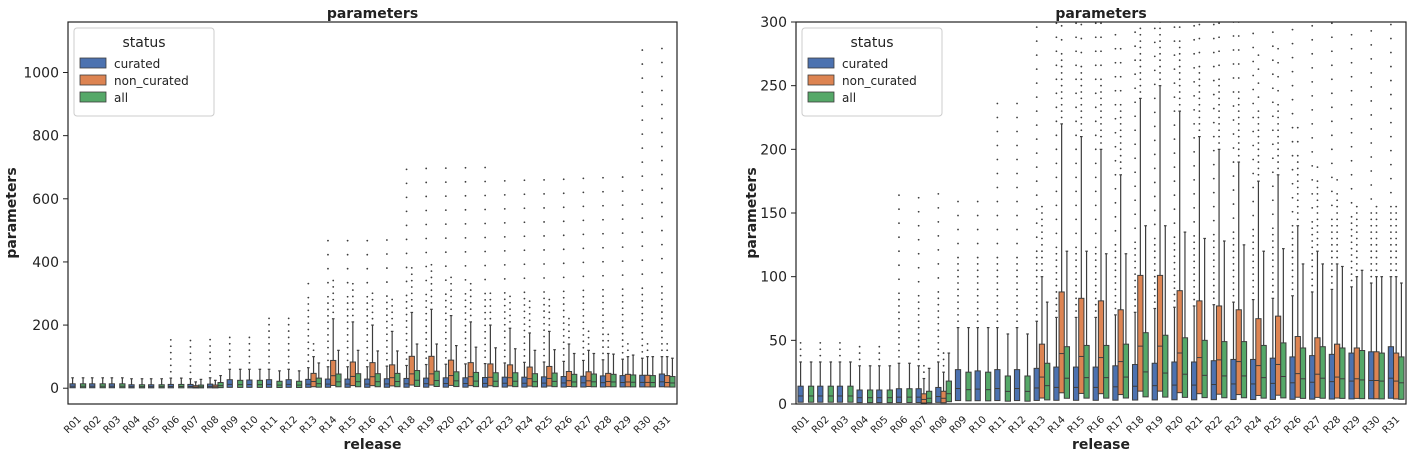 The height and width of the screenshot is (458, 1419). What do you see at coordinates (352, 309) in the screenshot?
I see `outlier-non_curated-R15` at bounding box center [352, 309].